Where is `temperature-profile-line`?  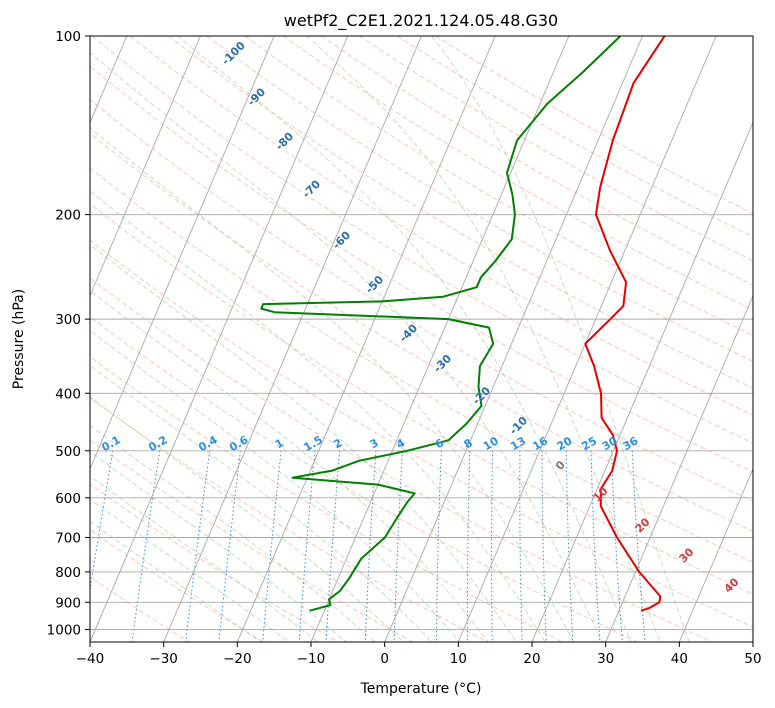
temperature-profile-line is located at coordinates (625, 324).